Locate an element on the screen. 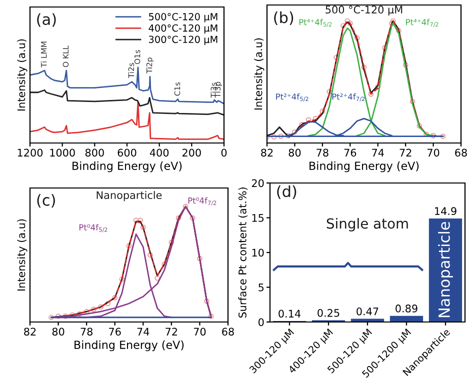 The image size is (474, 378). legend-label: 500°C-120 μM is located at coordinates (183, 17).